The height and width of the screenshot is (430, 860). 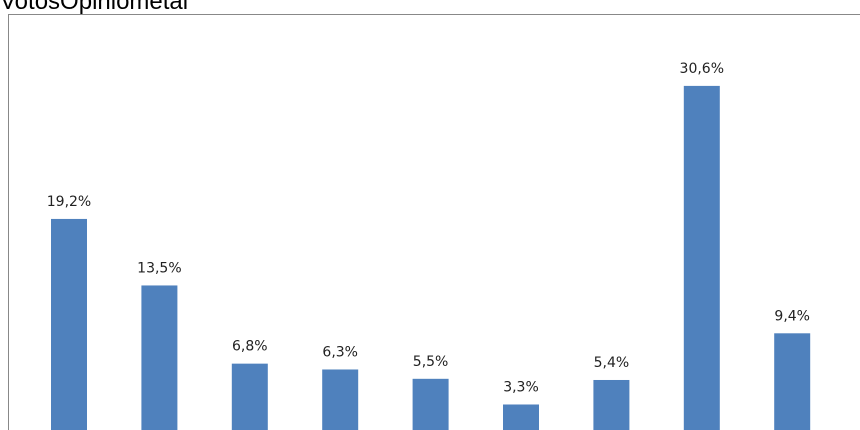 I want to click on data-label: 5,5%, so click(x=431, y=362).